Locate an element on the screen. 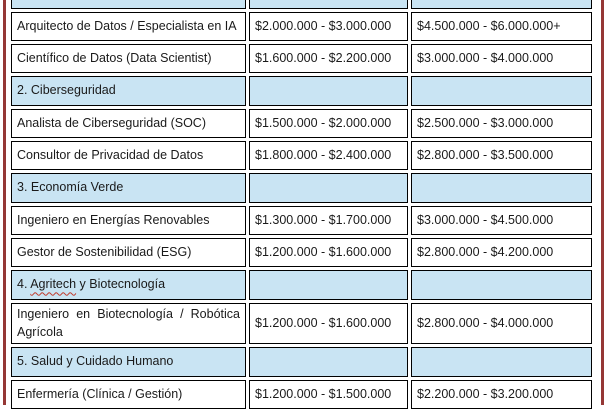 The width and height of the screenshot is (606, 412). salary-range-2-cell: $2.800.000 - $4.000.000 is located at coordinates (501, 323).